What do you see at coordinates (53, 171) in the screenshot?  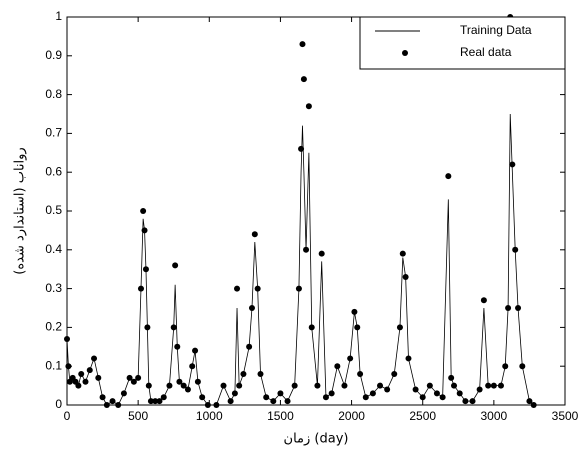 I see `y-tick-label: 0.6` at bounding box center [53, 171].